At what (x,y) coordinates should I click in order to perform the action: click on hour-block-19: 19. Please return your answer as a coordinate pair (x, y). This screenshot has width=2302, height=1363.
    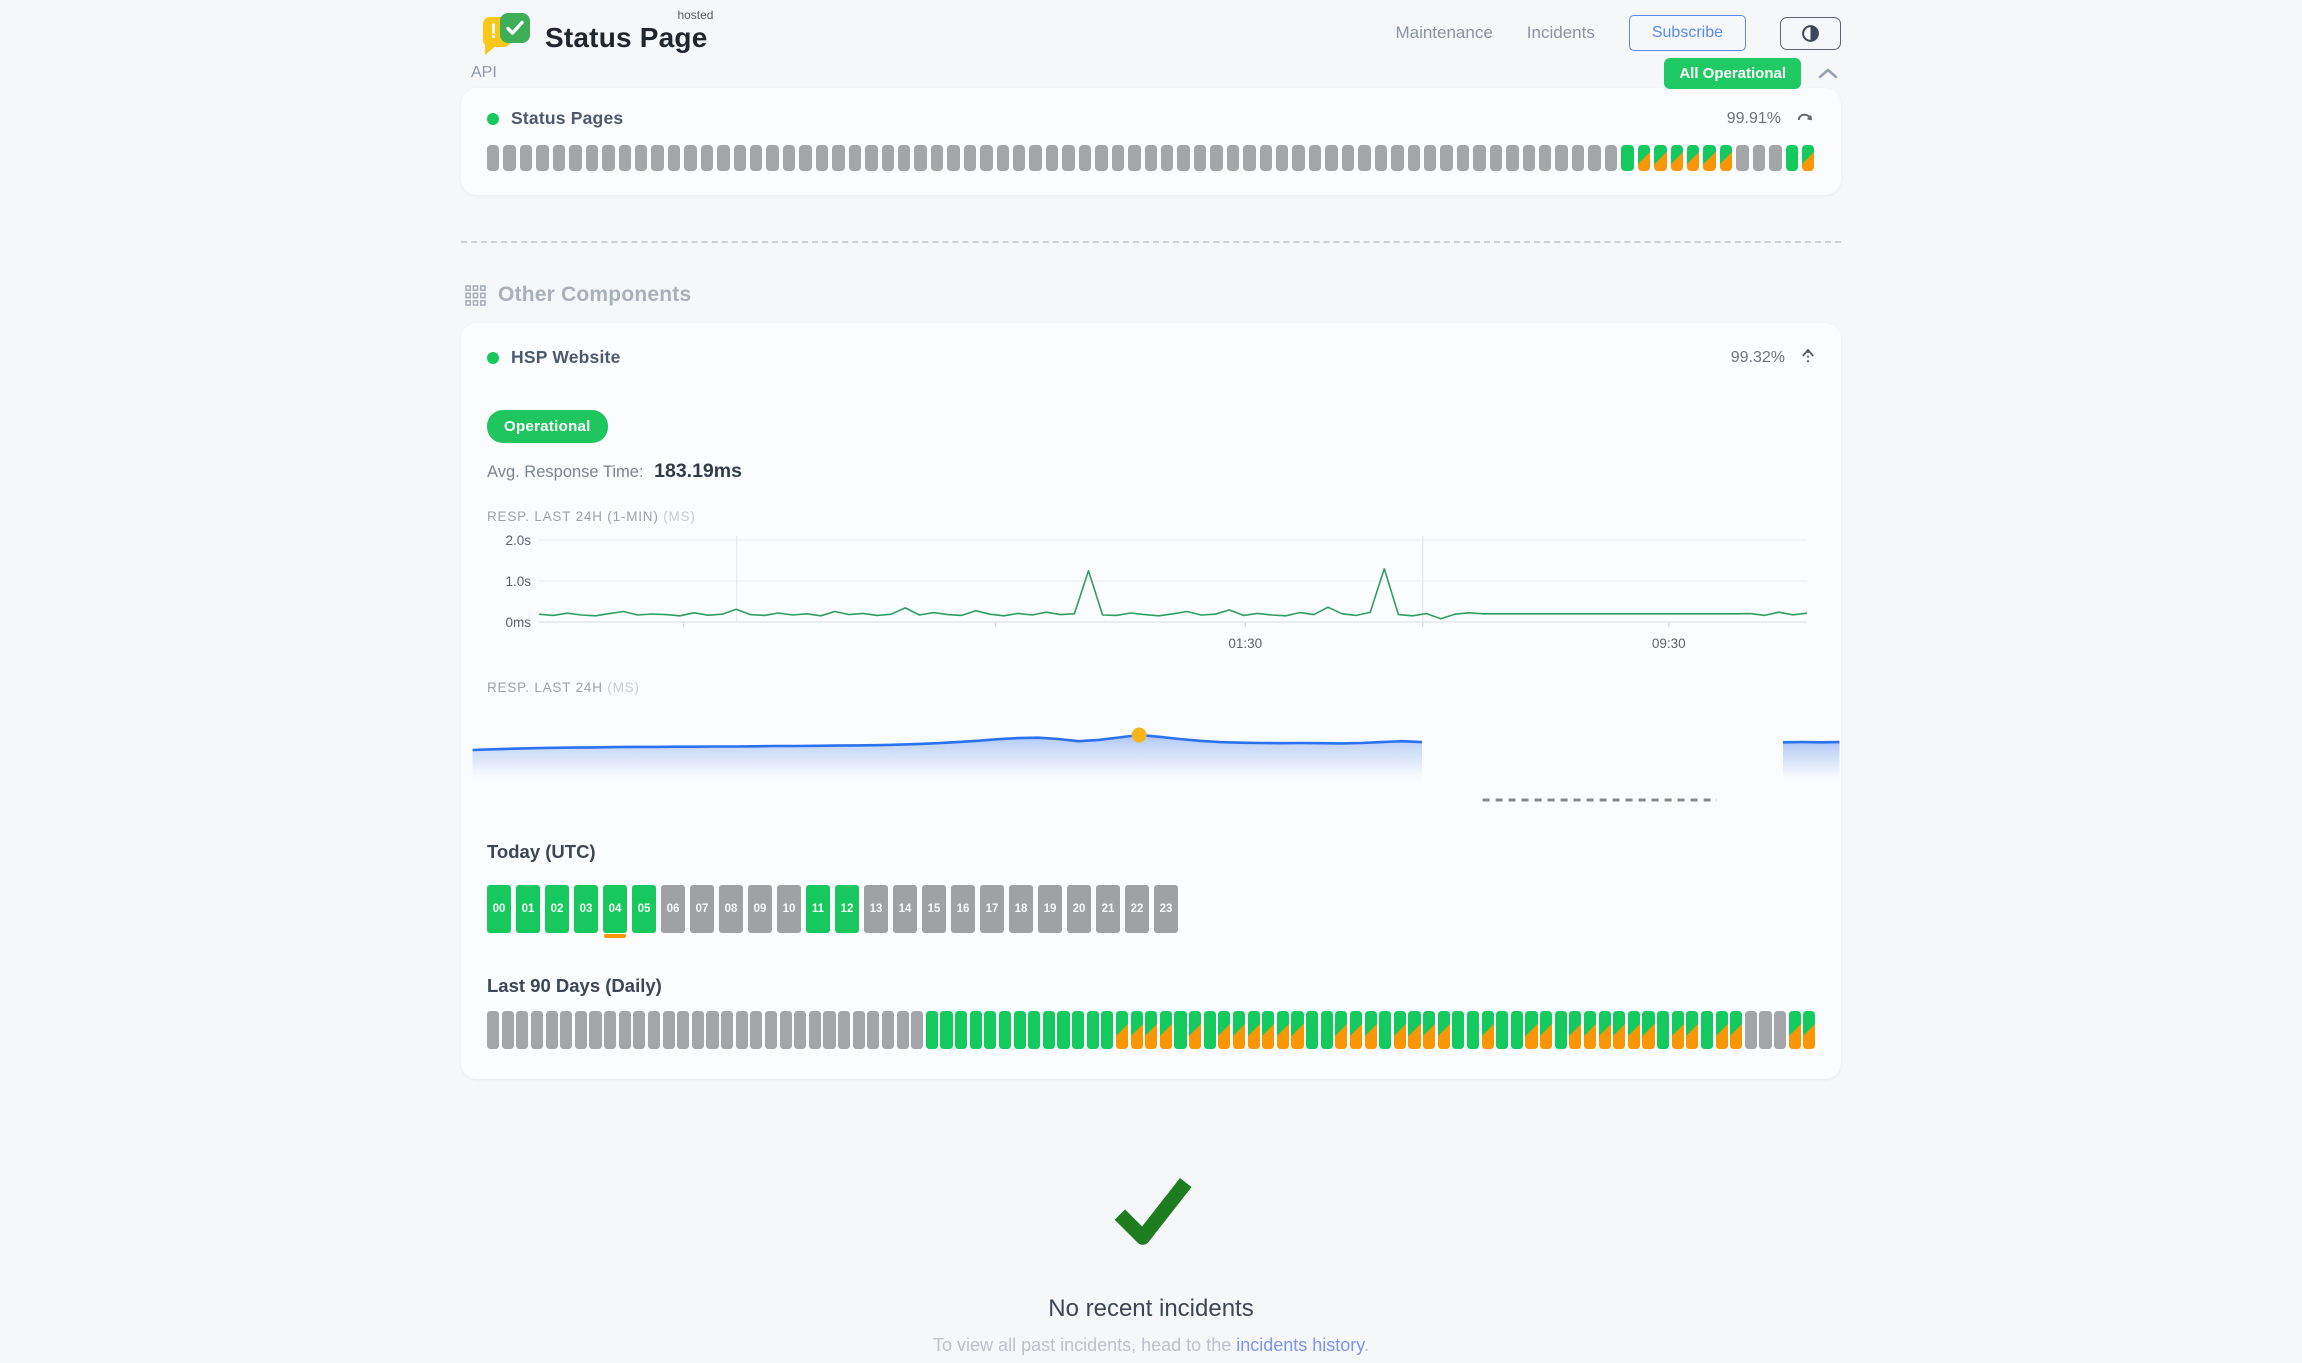
    Looking at the image, I should click on (1050, 909).